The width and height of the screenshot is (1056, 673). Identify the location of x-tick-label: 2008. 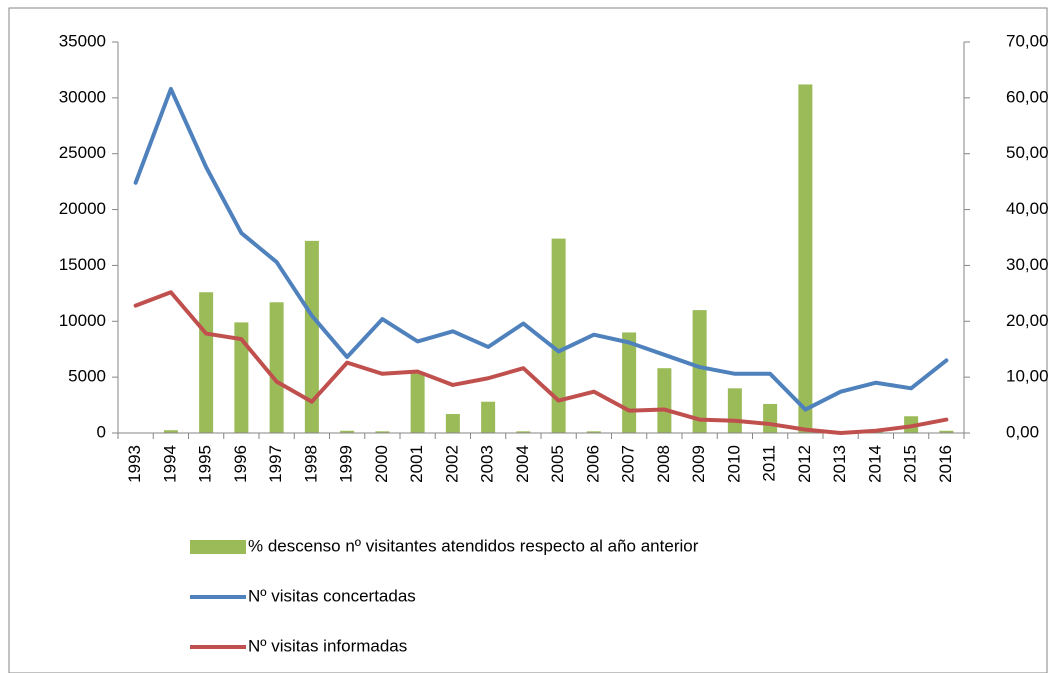
(663, 464).